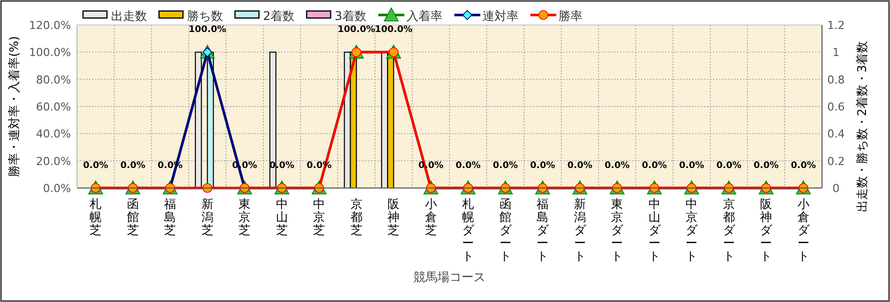  I want to click on y2-tick-label: 0.6, so click(836, 107).